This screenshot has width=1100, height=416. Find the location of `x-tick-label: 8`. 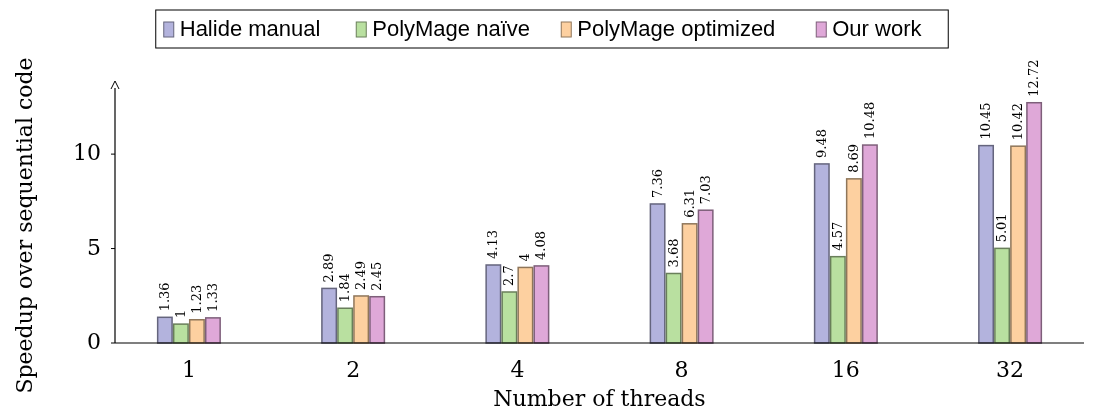

x-tick-label: 8 is located at coordinates (681, 369).